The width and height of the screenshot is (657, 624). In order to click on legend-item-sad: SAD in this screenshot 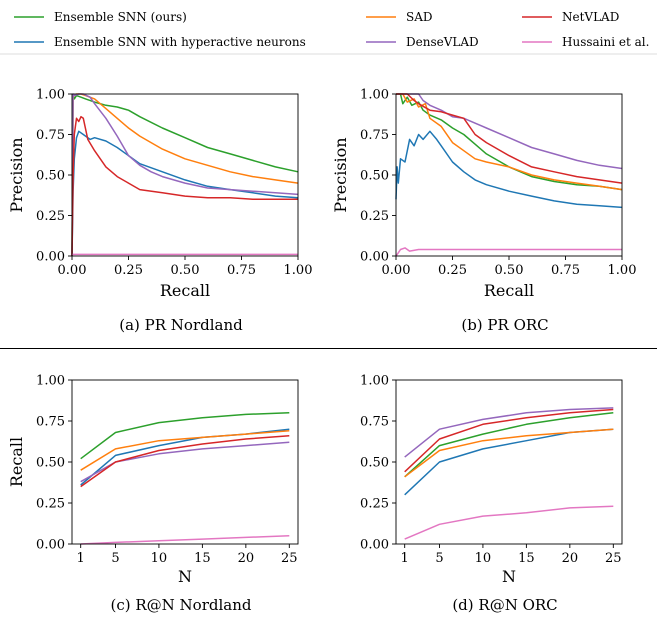, I will do `click(399, 17)`.